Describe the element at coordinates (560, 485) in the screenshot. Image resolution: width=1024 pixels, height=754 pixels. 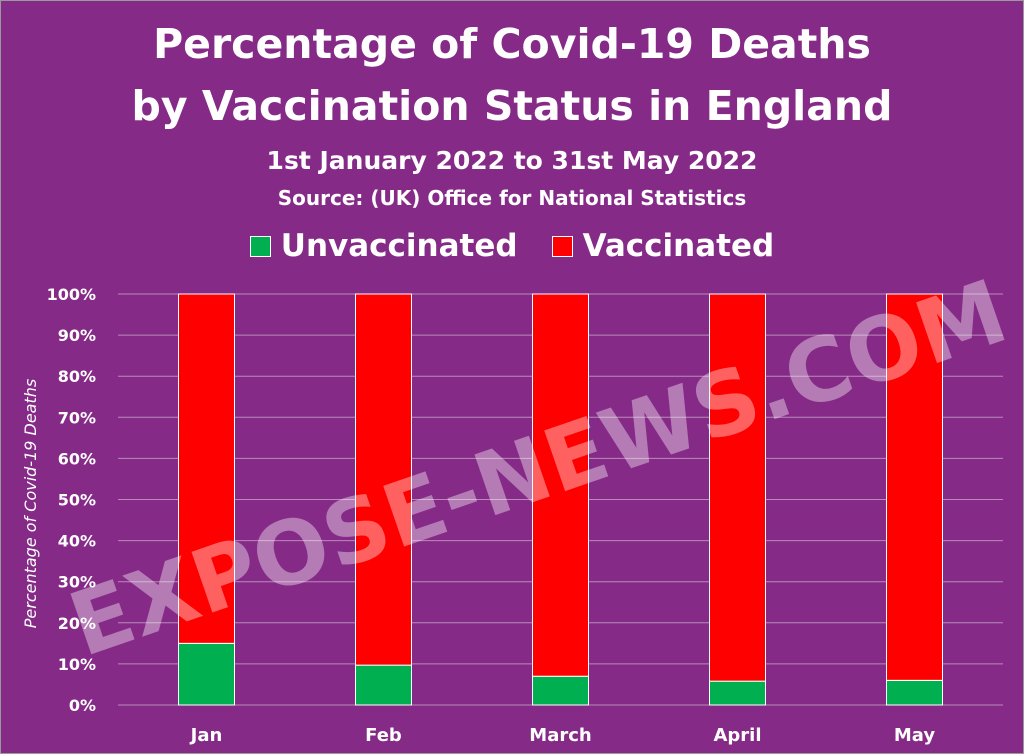
I see `bar-vaccinated-march` at that location.